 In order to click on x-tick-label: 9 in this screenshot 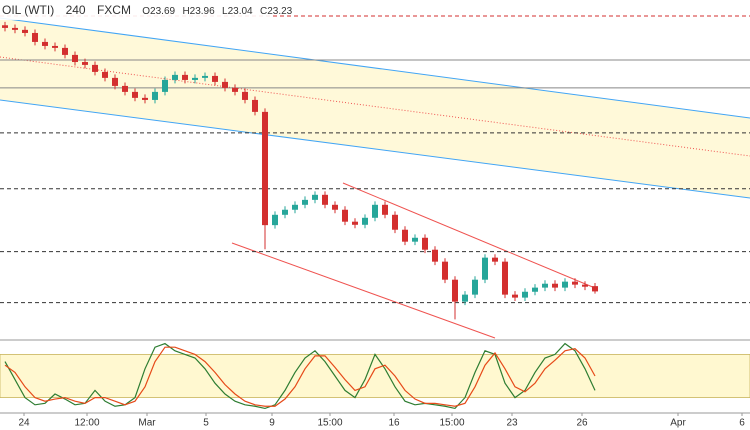, I will do `click(272, 423)`.